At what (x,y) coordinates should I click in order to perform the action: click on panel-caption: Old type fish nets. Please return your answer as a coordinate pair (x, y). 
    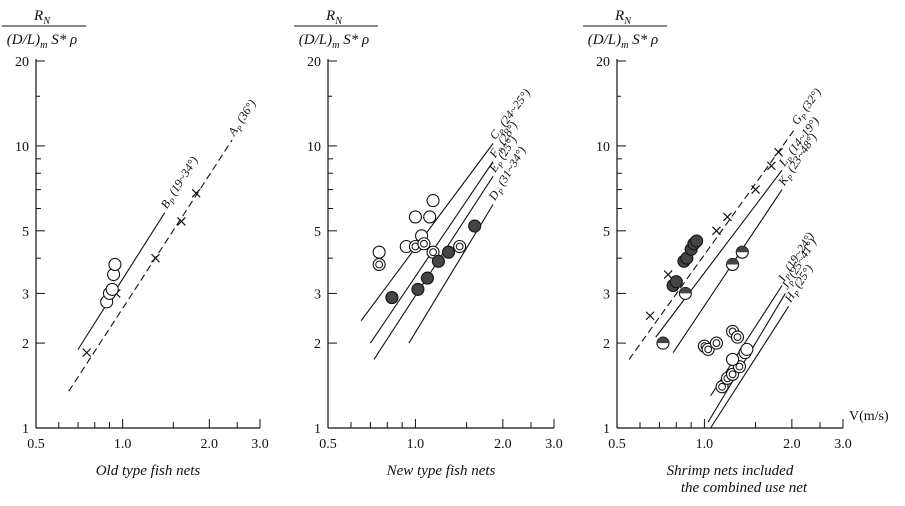
    Looking at the image, I should click on (148, 471).